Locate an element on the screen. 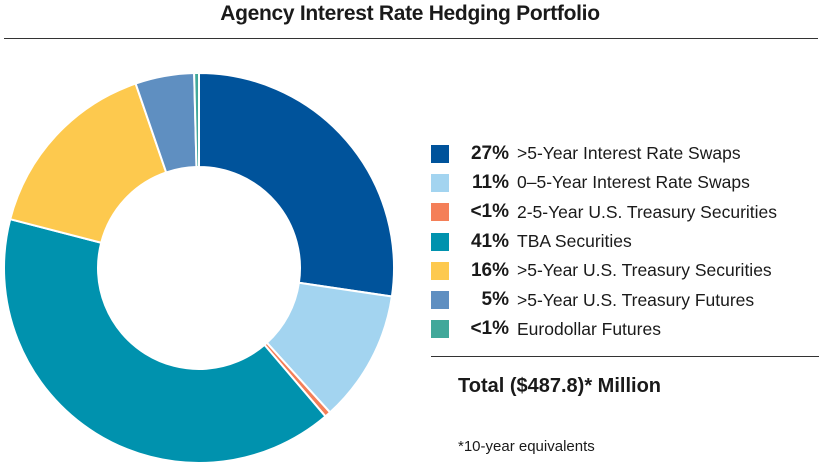  legend-percent: 11% is located at coordinates (490, 182).